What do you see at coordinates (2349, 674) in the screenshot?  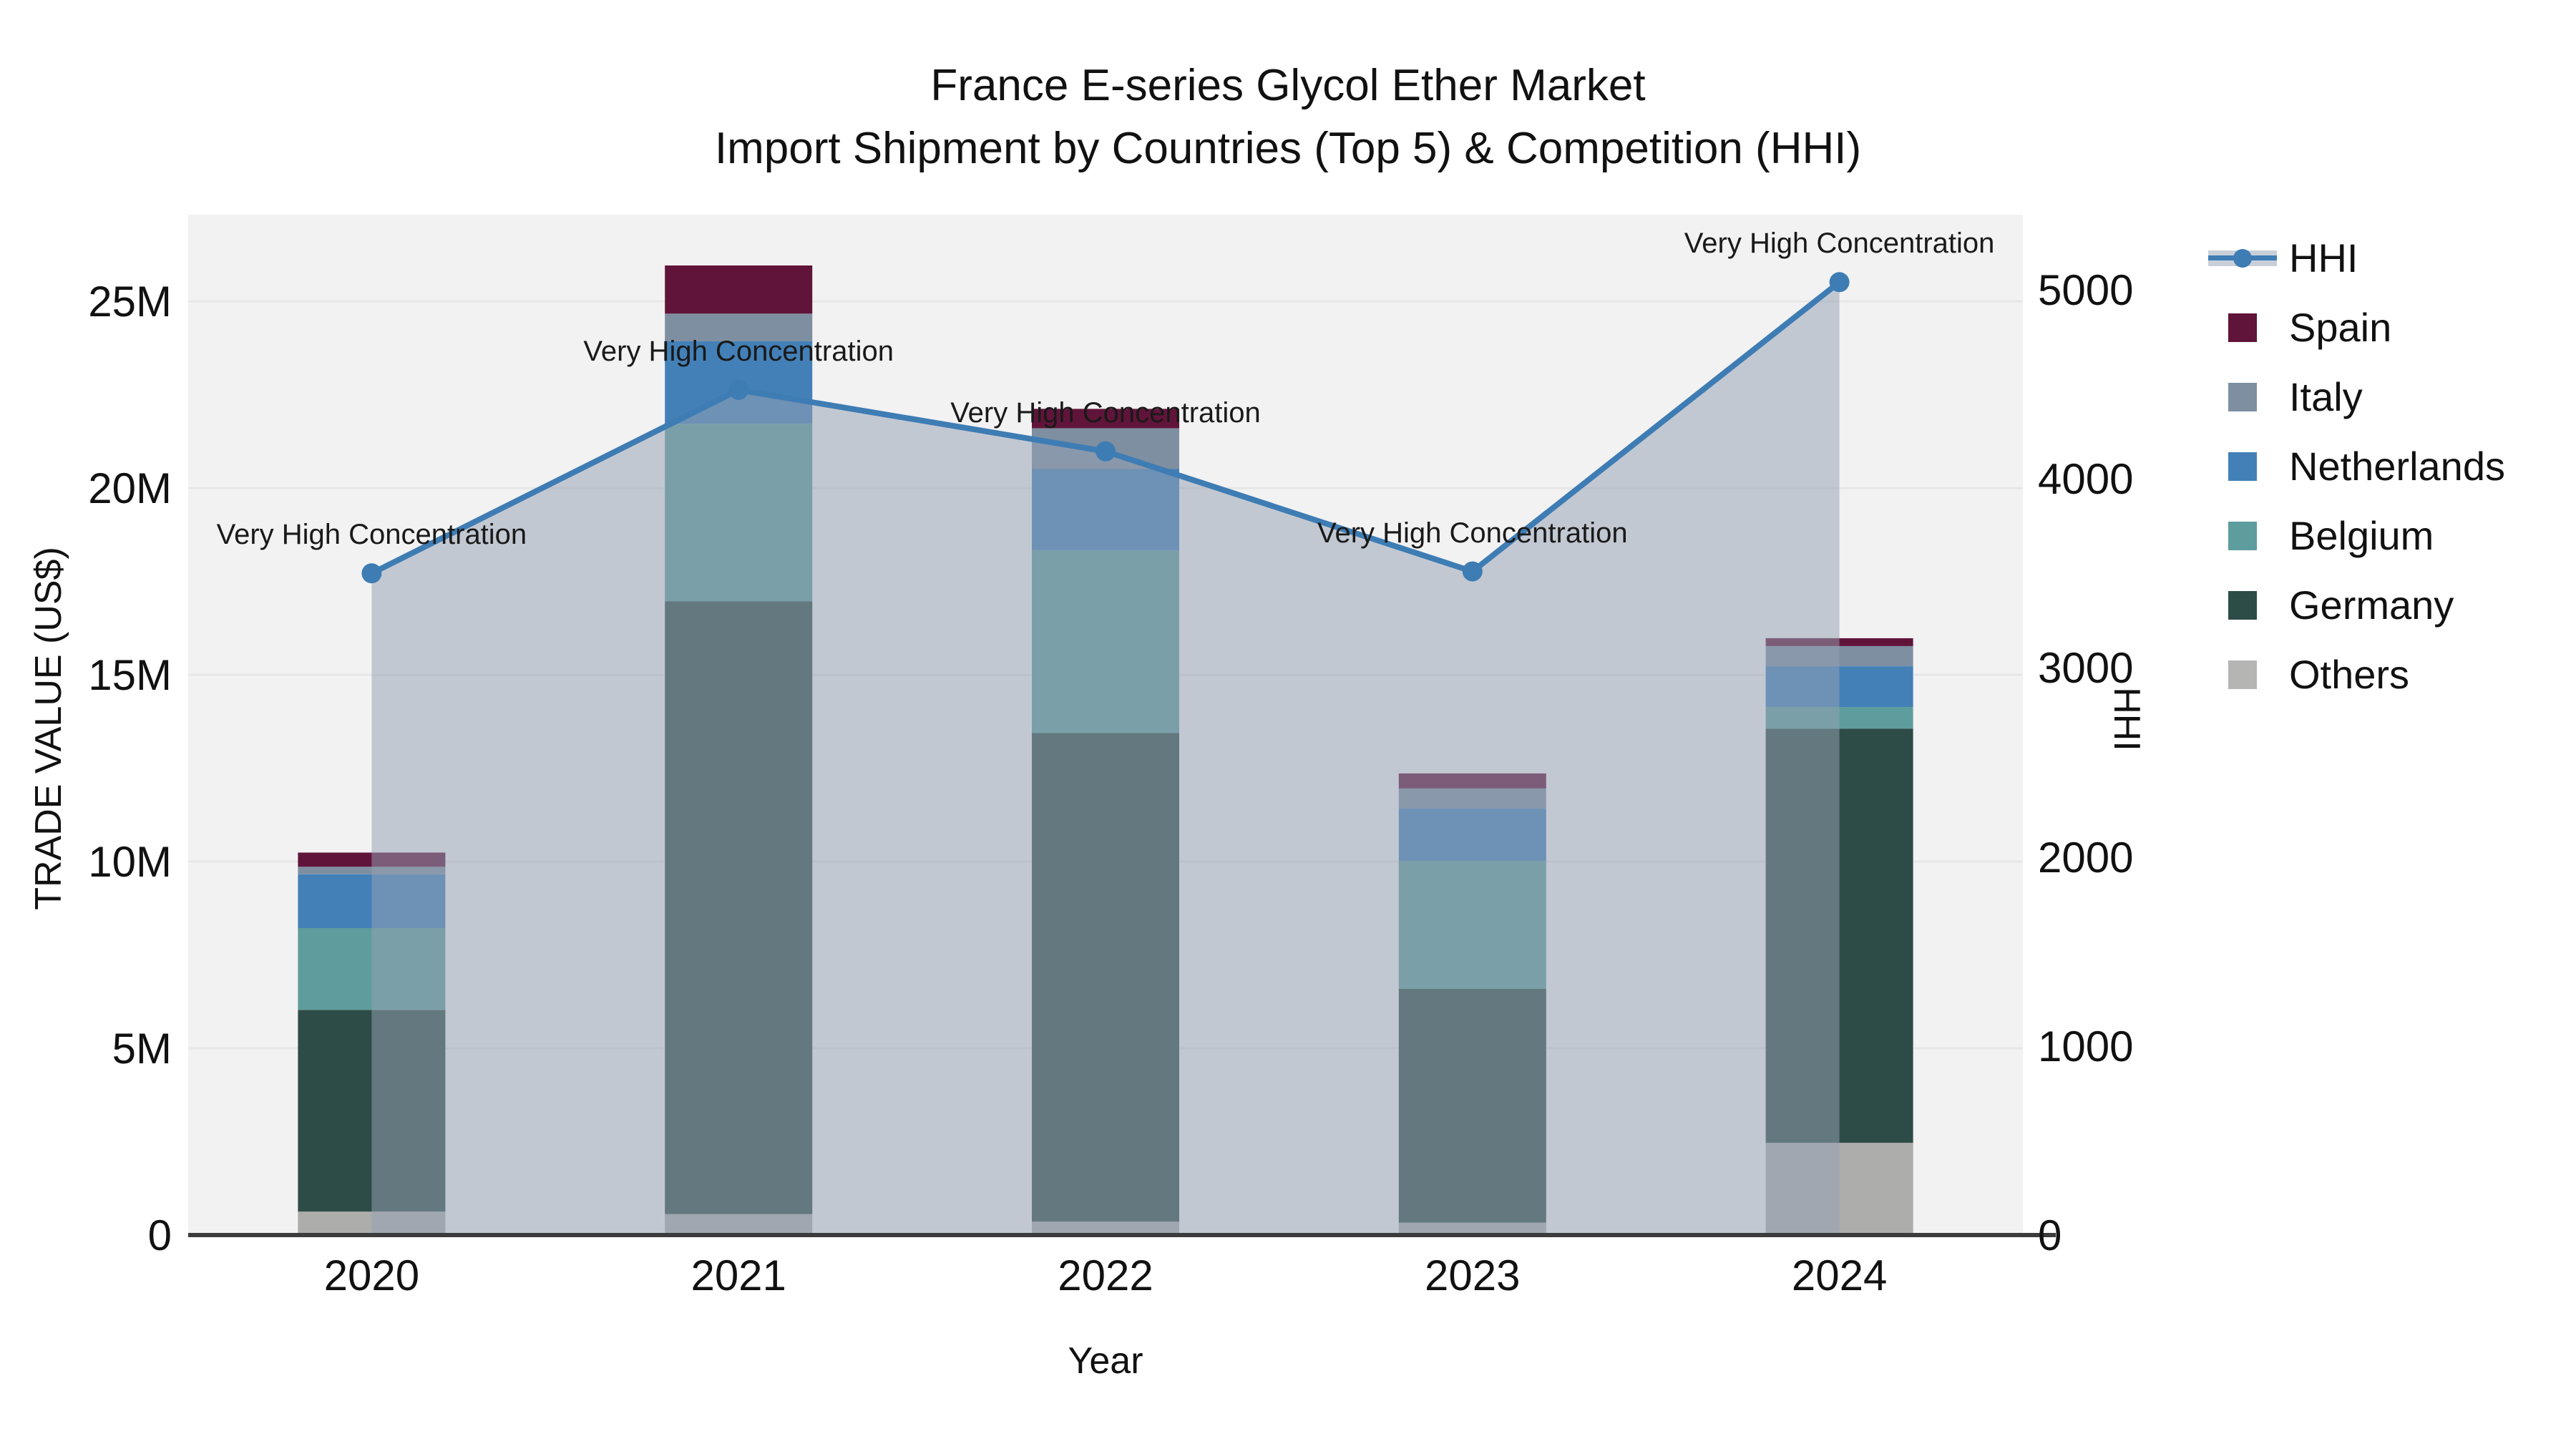 I see `legend-label: Others` at bounding box center [2349, 674].